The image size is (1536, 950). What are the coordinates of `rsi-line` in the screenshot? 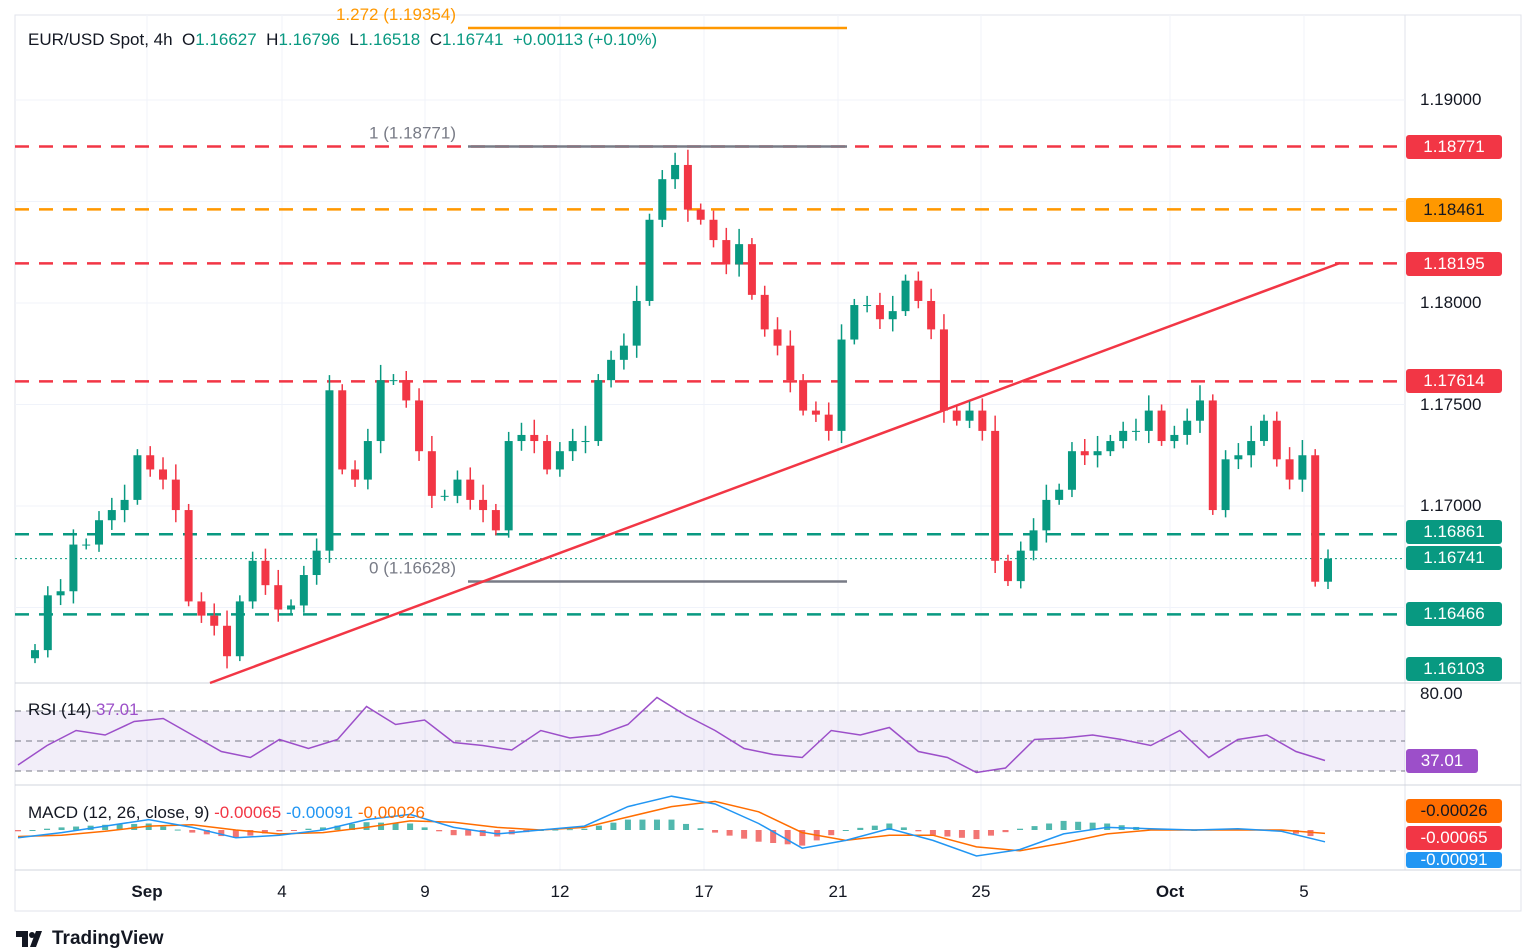 It's located at (671, 735).